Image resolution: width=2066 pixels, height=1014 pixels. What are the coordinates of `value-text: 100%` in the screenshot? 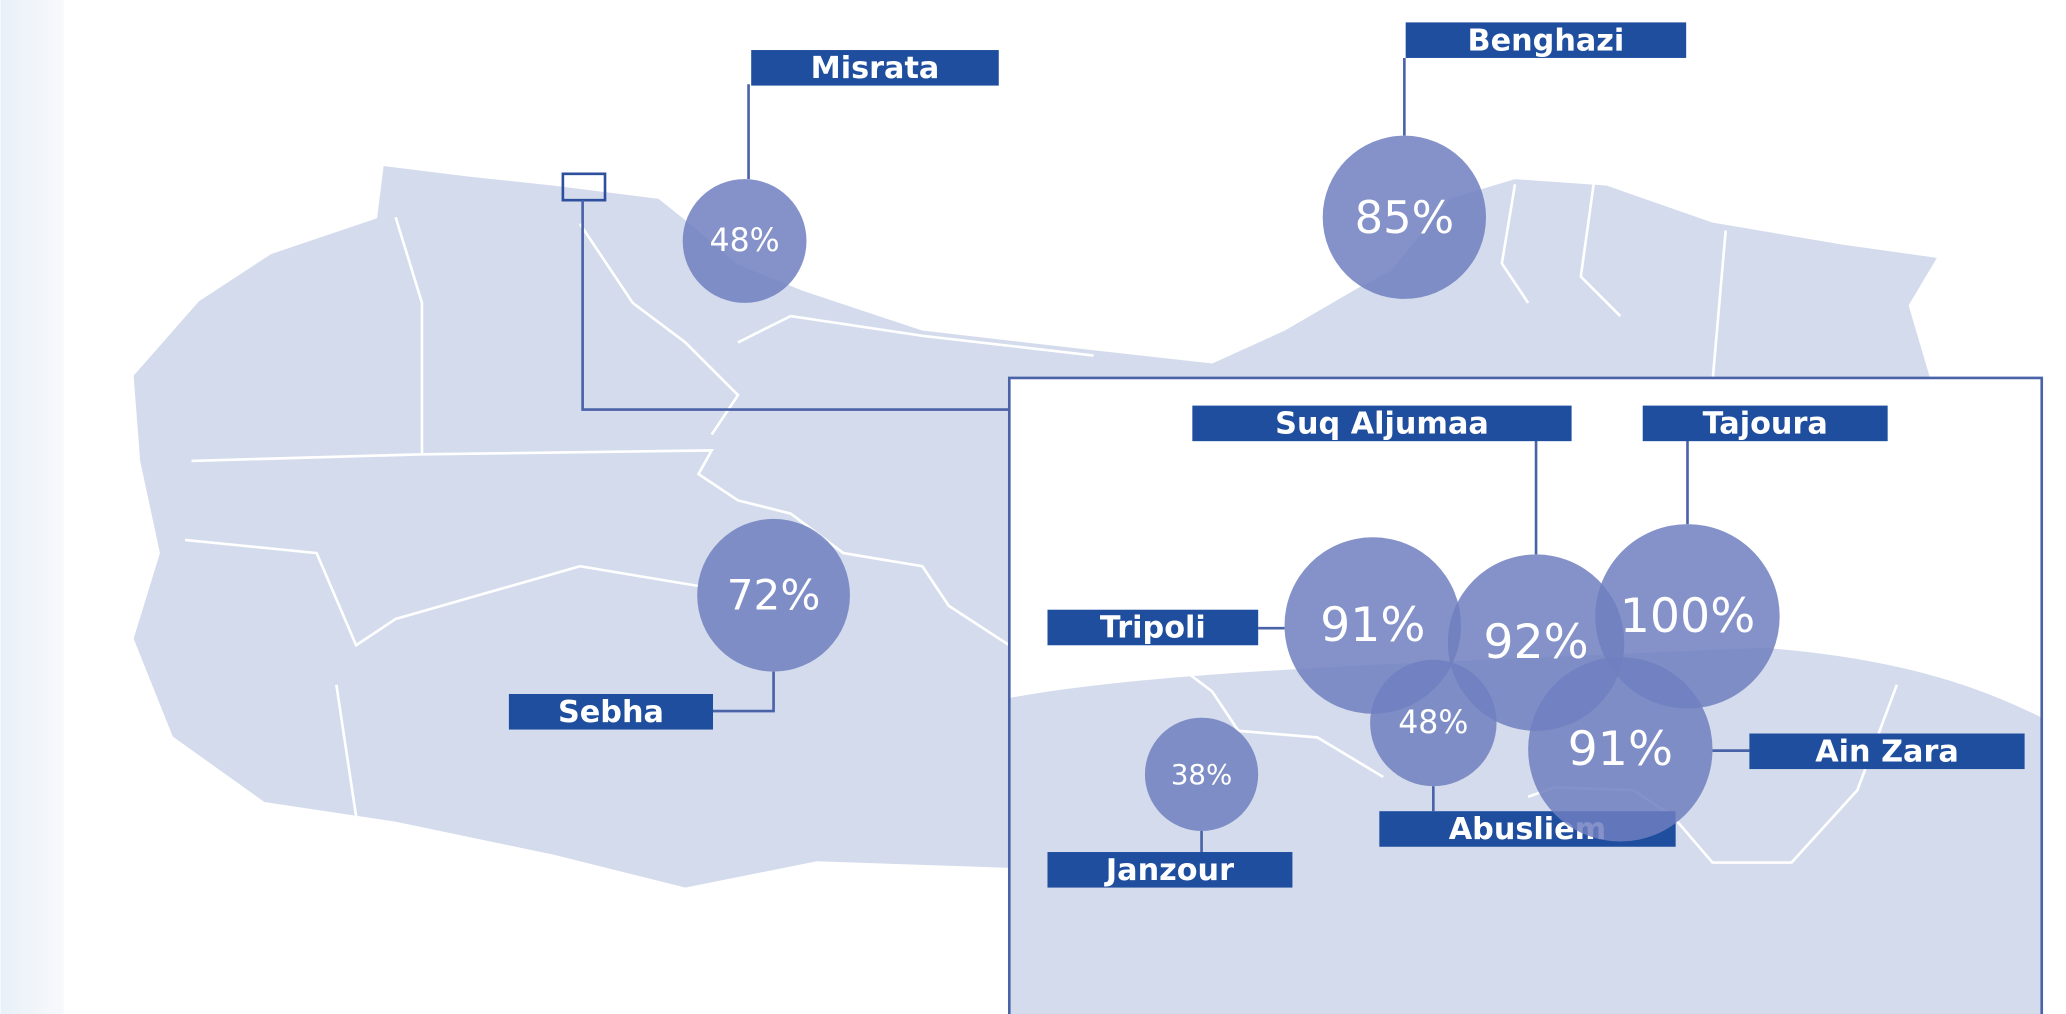 It's located at (1688, 616).